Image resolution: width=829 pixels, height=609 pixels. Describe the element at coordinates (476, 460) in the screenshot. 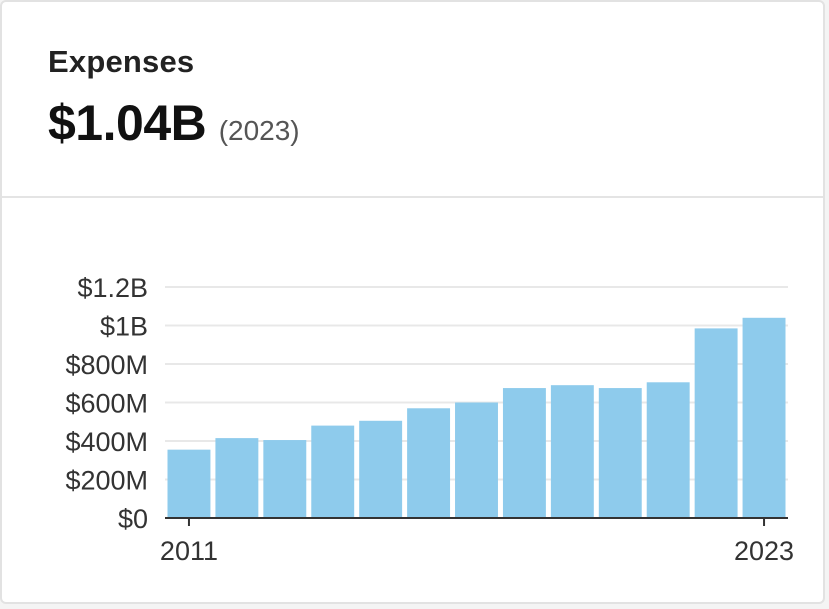

I see `bar-2017` at that location.